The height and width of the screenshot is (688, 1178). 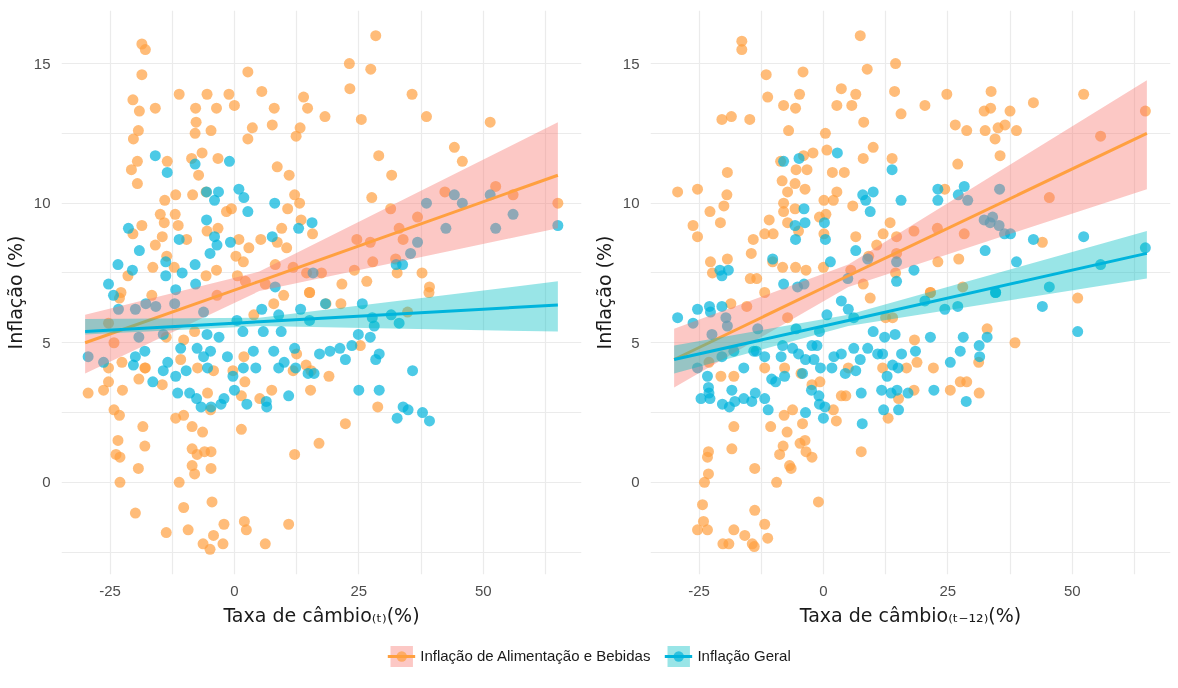 I want to click on legend-label: Inflação Geral, so click(x=744, y=655).